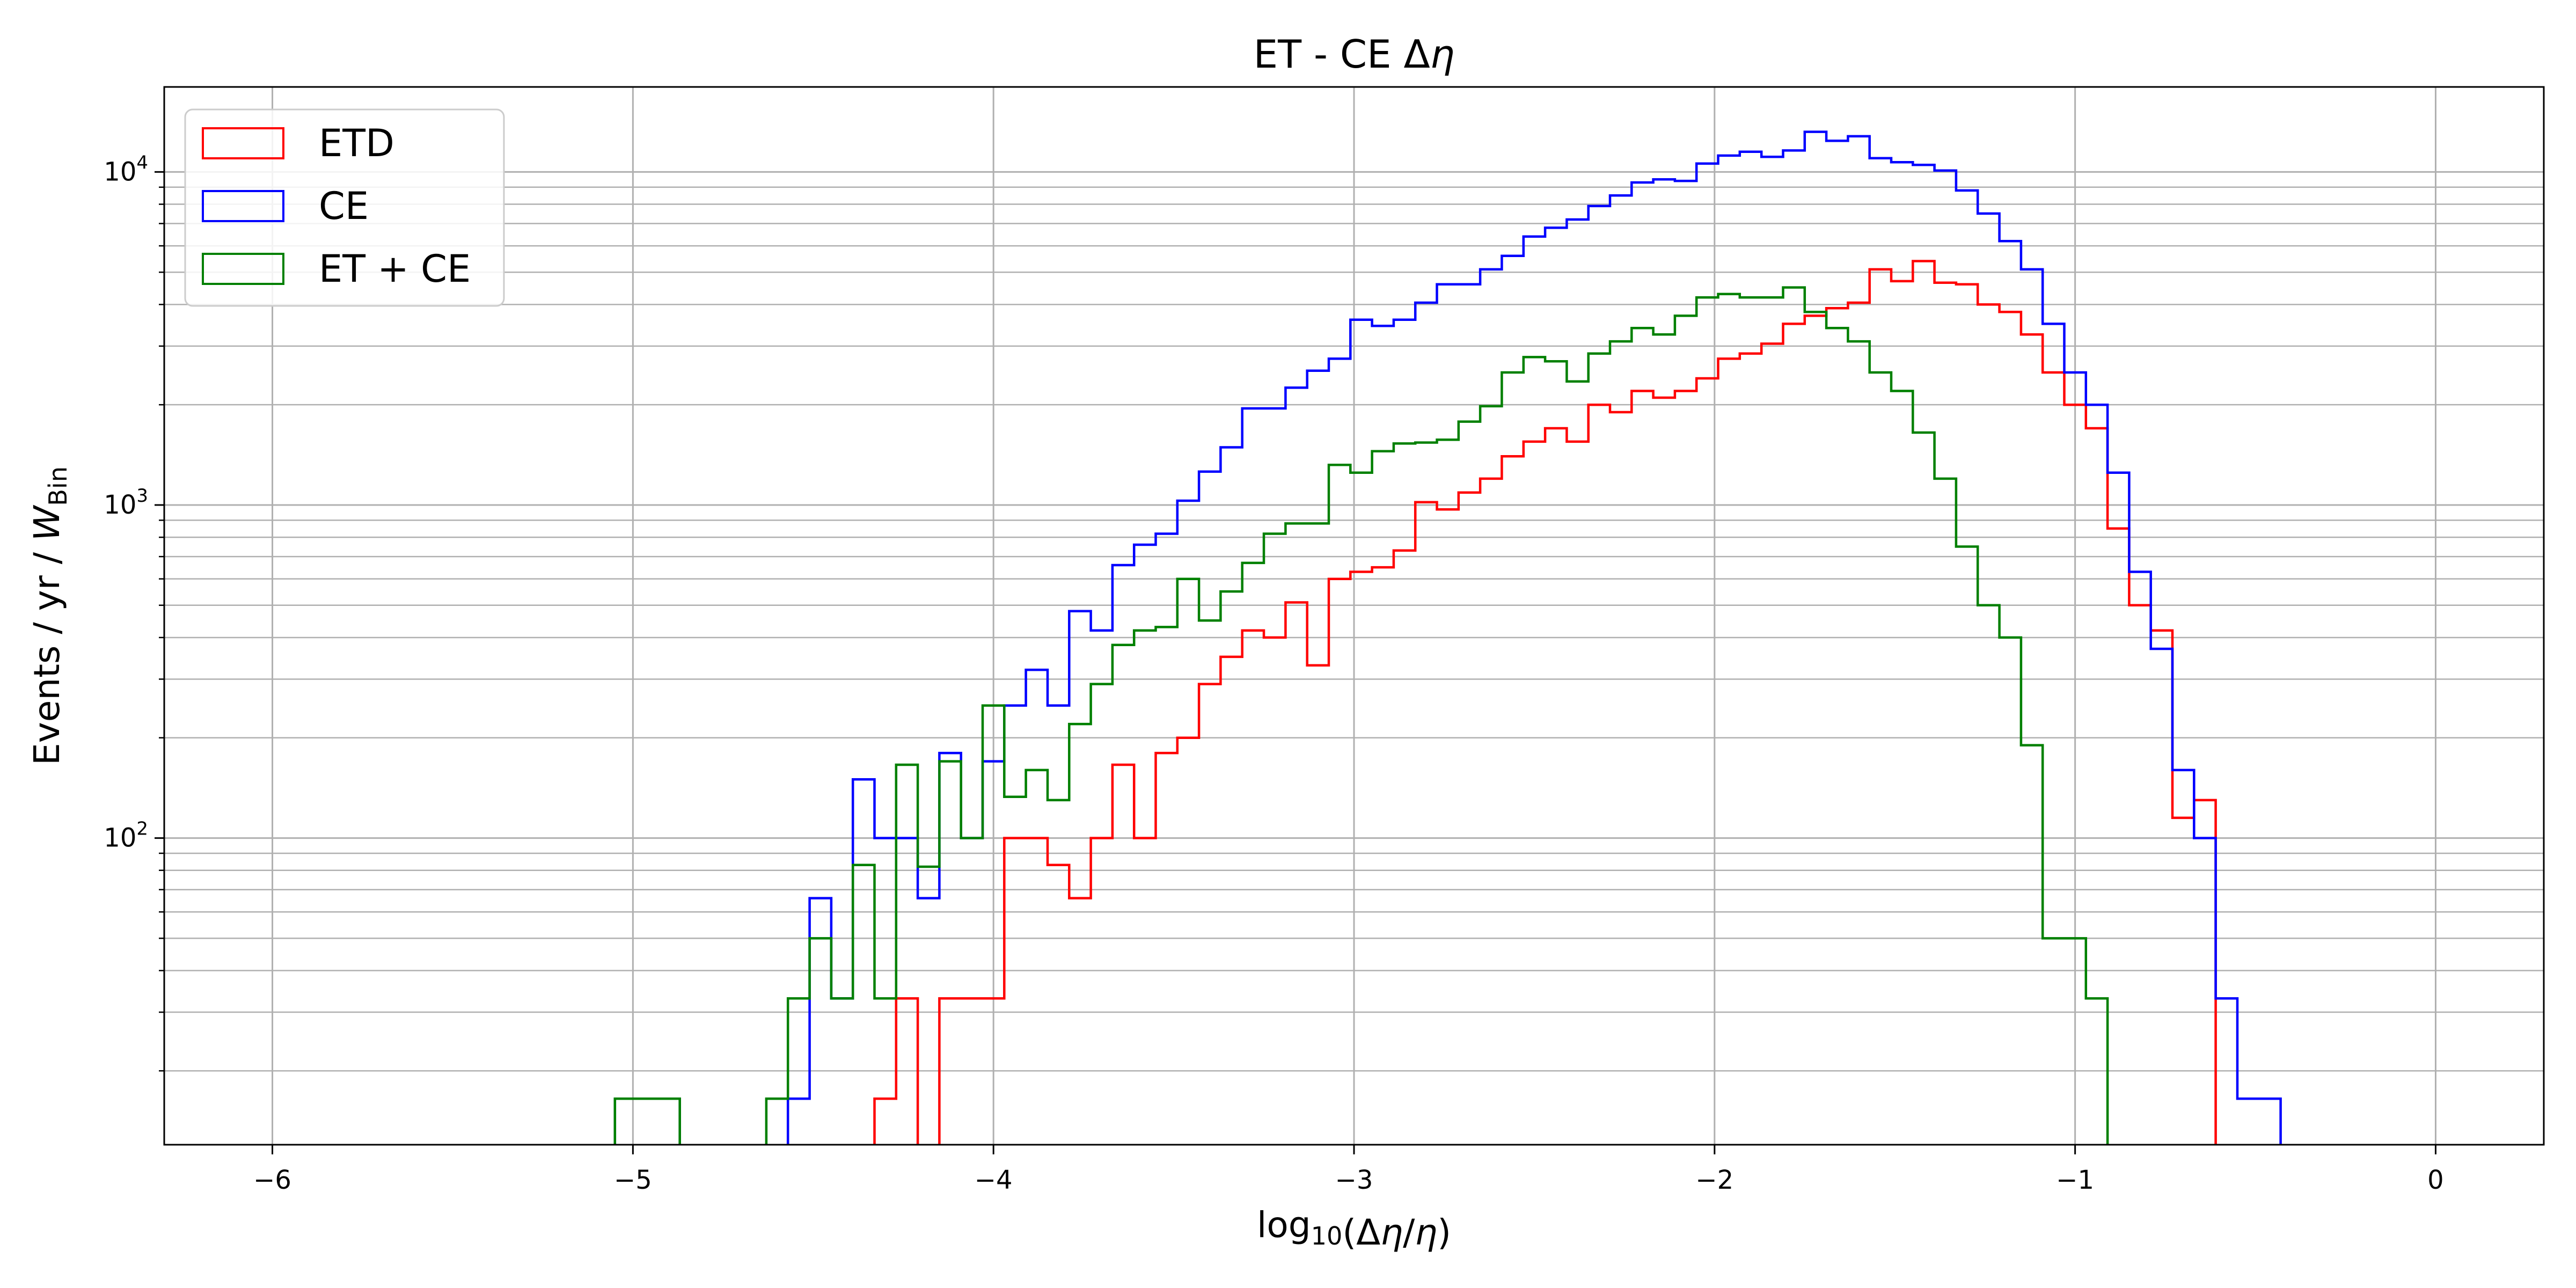 This screenshot has height=1288, width=2576. I want to click on y-tick-label: 10³, so click(126, 502).